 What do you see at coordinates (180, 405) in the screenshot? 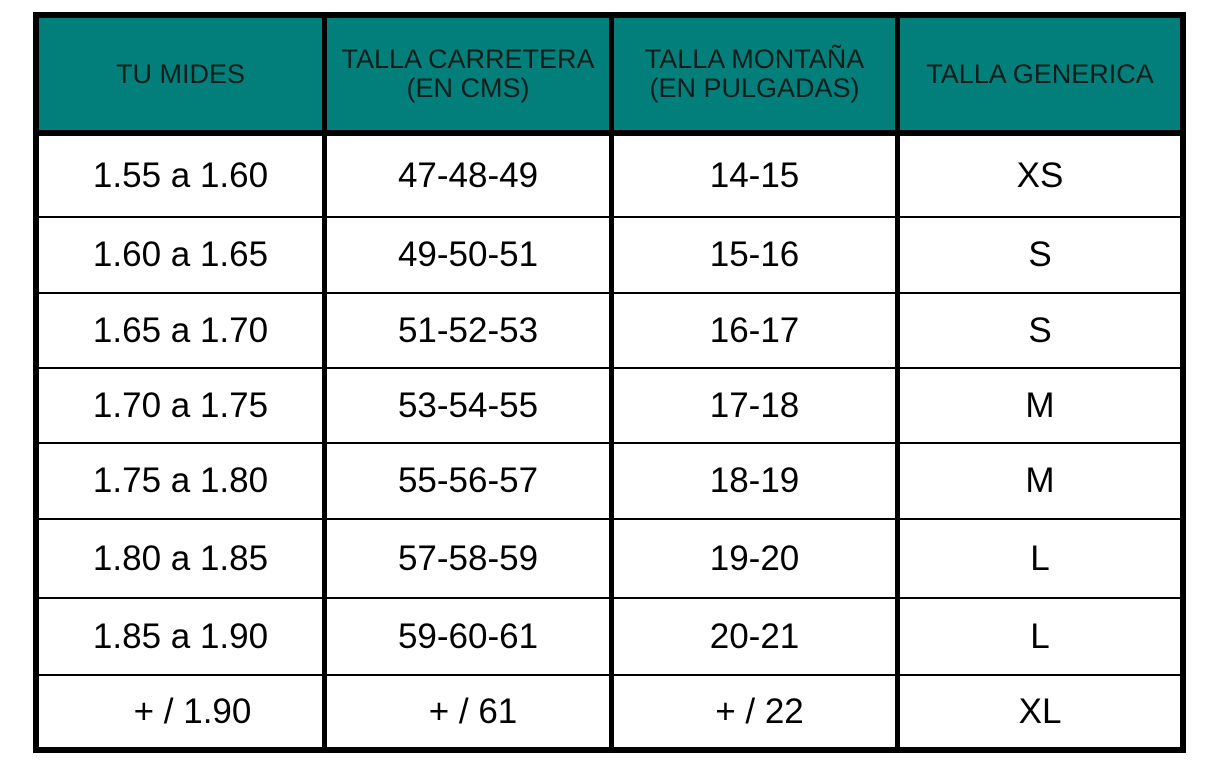
I see `cell-height: 1.70 a 1.75` at bounding box center [180, 405].